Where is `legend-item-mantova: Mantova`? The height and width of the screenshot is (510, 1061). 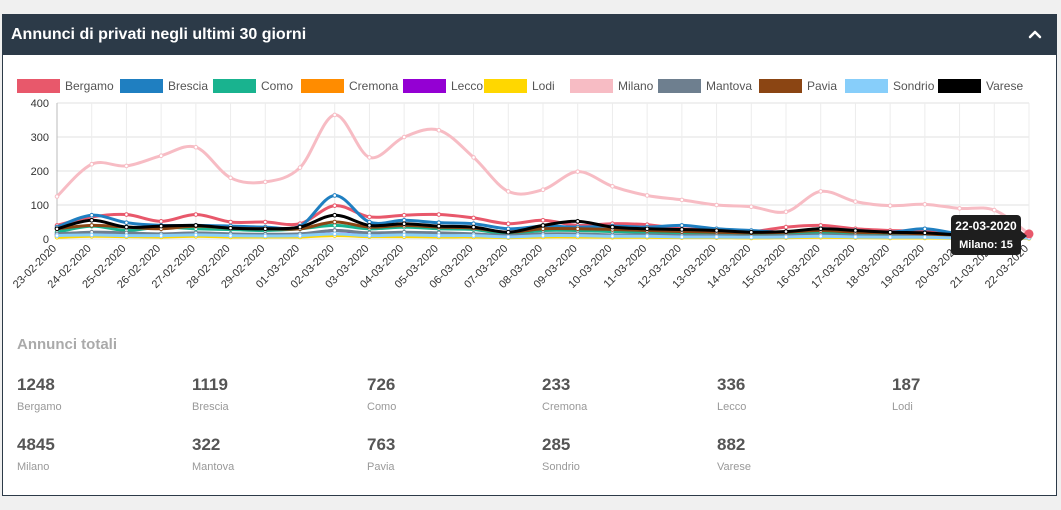 legend-item-mantova: Mantova is located at coordinates (705, 86).